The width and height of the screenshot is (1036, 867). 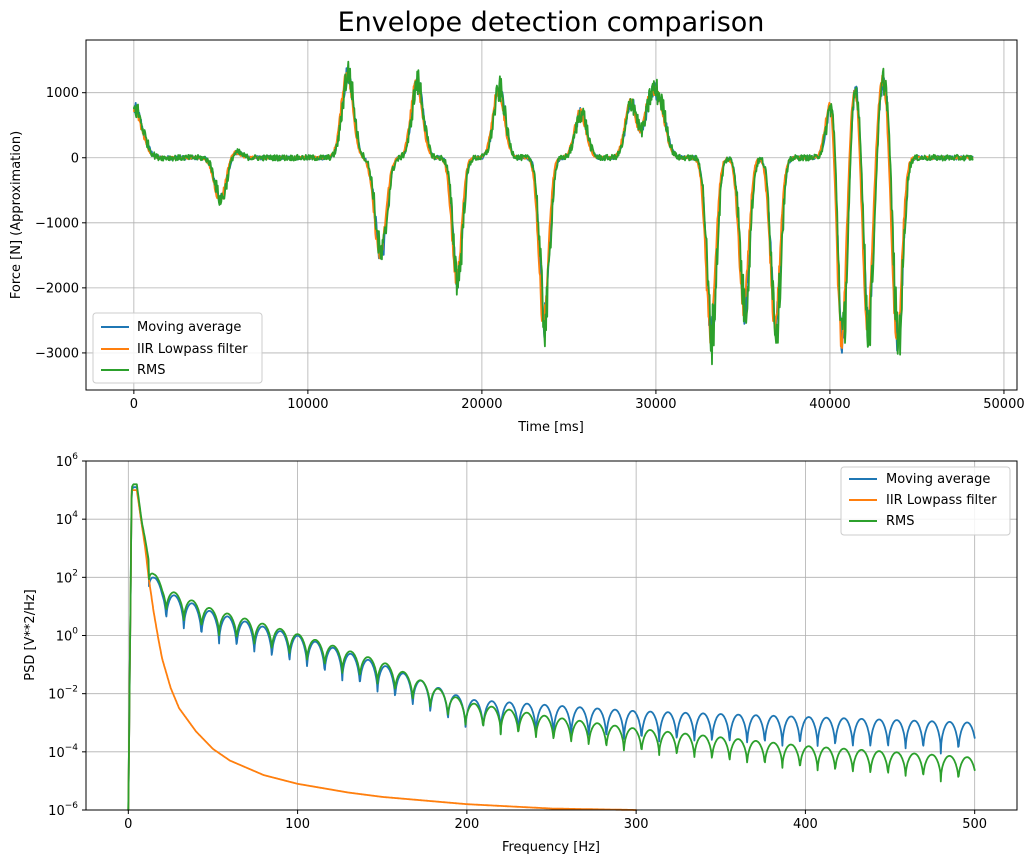 I want to click on time-x-tick-label: 10000, so click(x=307, y=404).